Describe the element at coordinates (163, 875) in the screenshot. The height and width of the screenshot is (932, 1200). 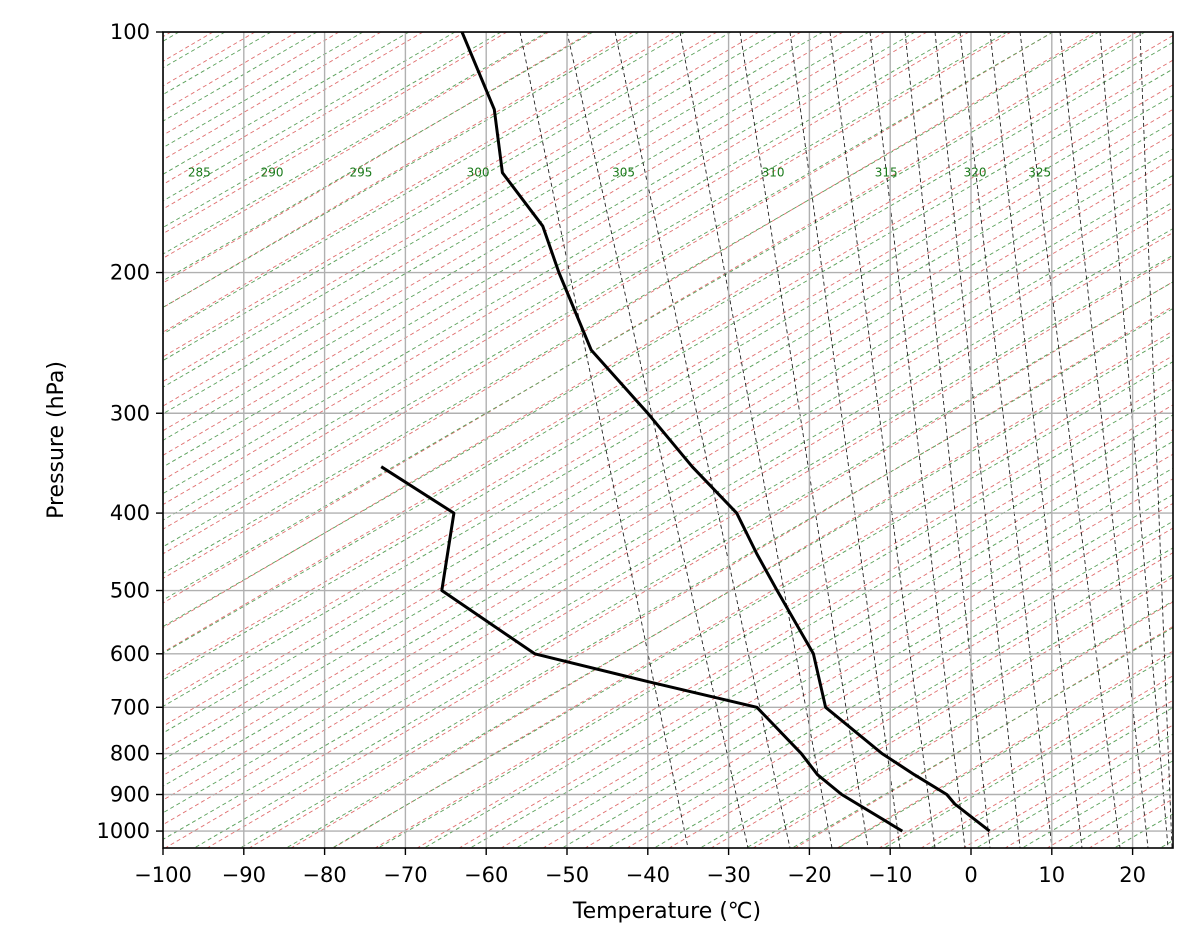
I see `x-tick-label: −100` at that location.